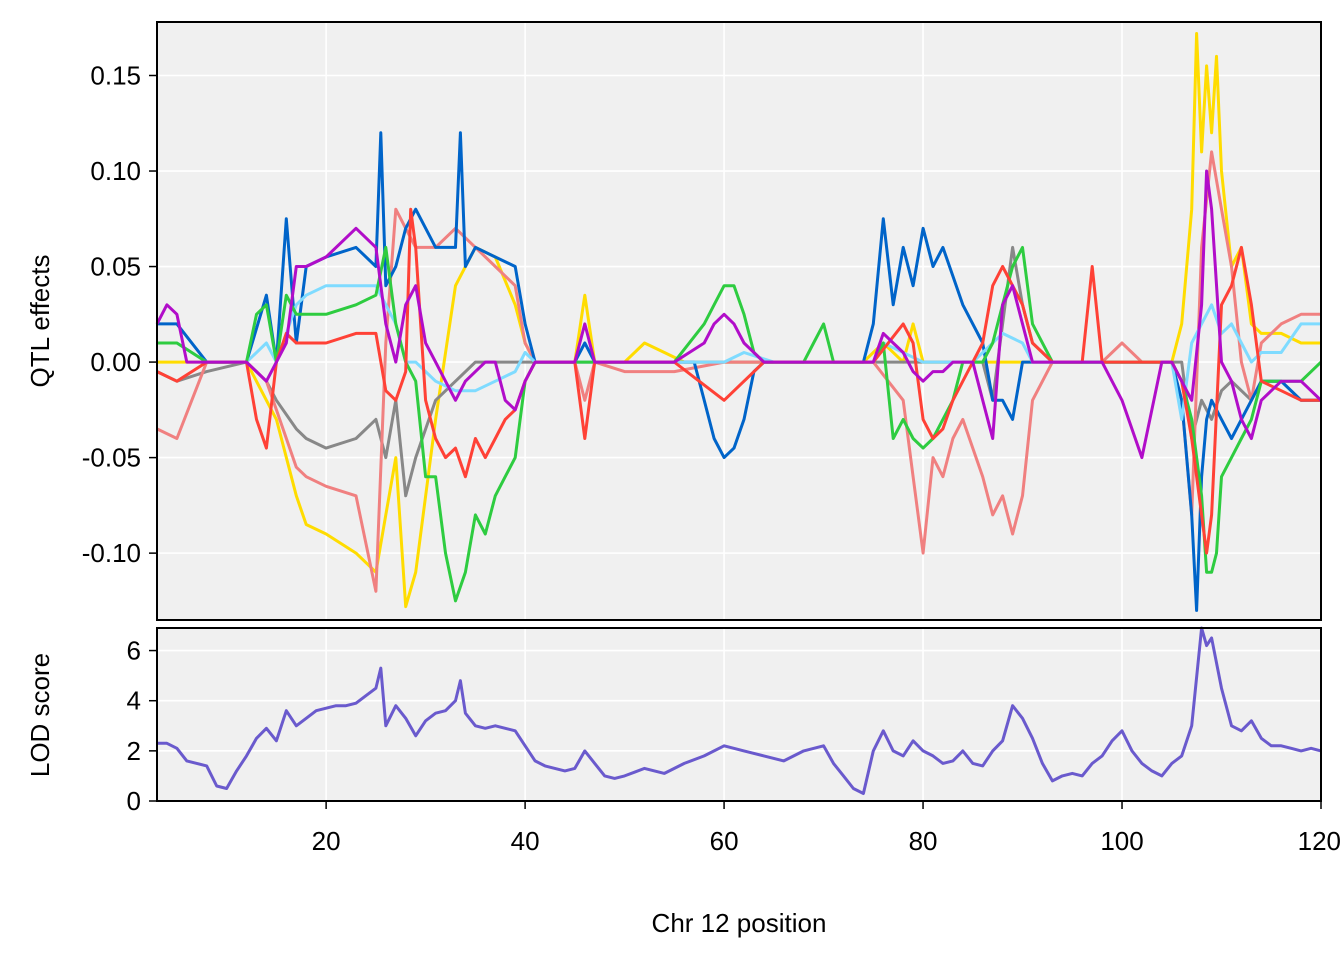 The image size is (1344, 965). What do you see at coordinates (923, 841) in the screenshot?
I see `xtick-label-3: 80` at bounding box center [923, 841].